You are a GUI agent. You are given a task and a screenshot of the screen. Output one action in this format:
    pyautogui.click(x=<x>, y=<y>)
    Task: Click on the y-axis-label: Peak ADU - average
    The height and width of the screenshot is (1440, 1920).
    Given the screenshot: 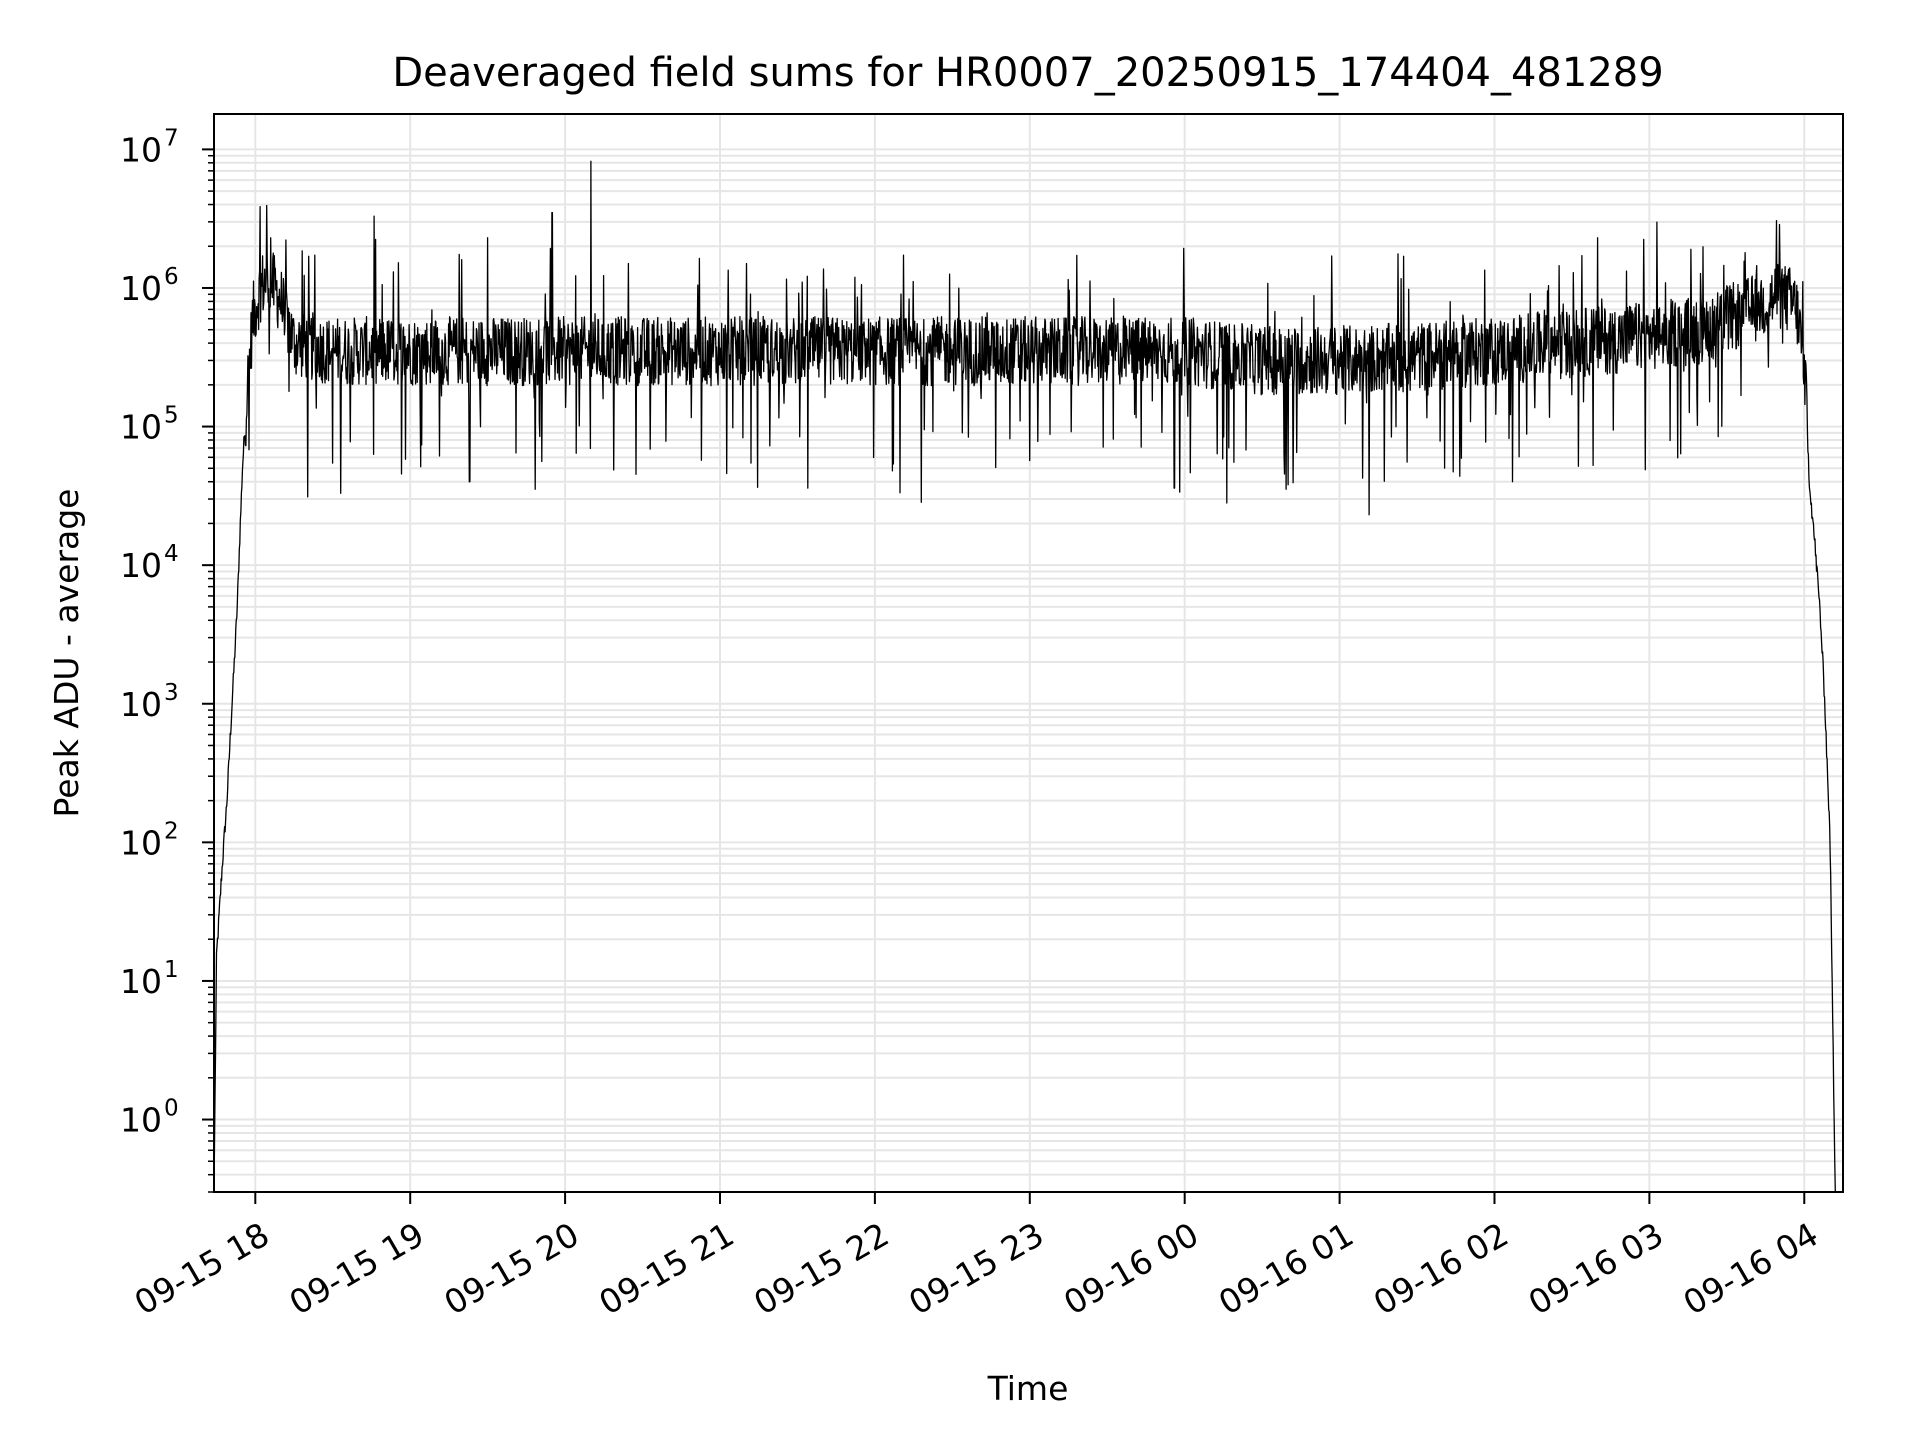 What is the action you would take?
    pyautogui.click(x=66, y=653)
    